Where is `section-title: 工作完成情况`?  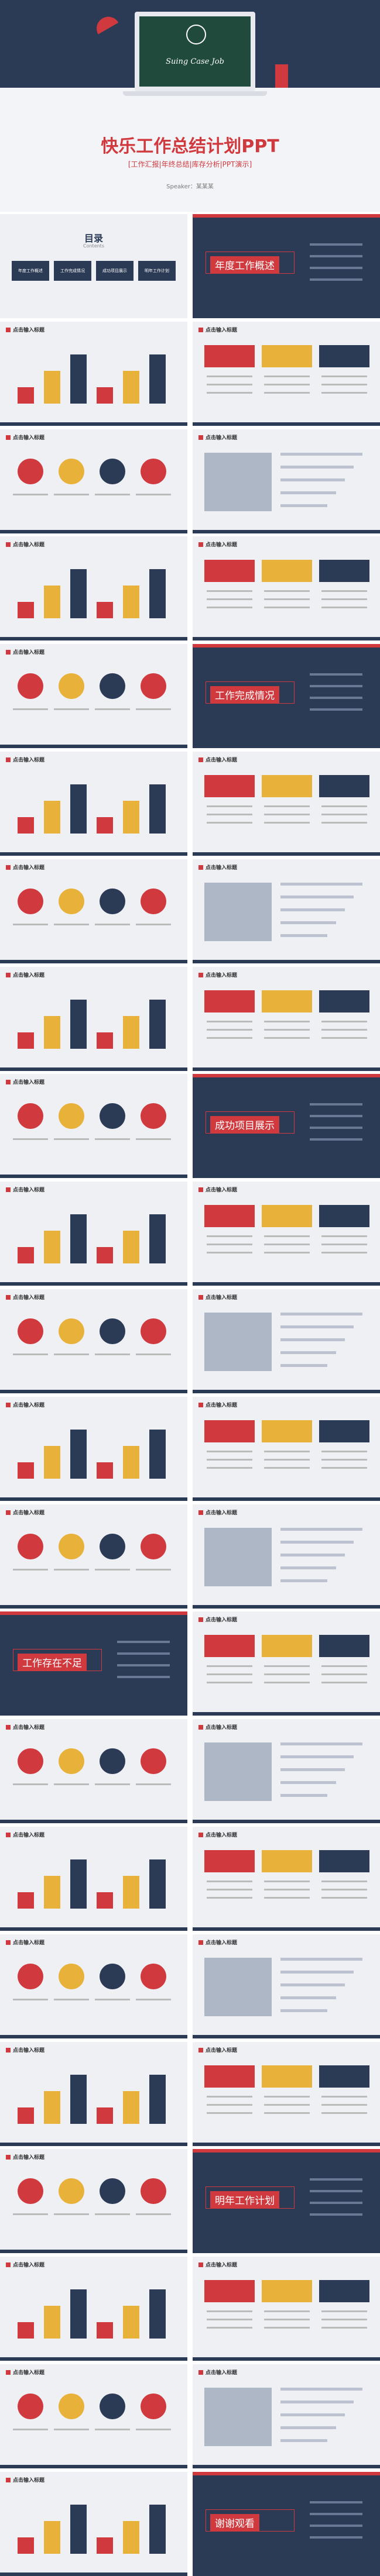 section-title: 工作完成情况 is located at coordinates (245, 695).